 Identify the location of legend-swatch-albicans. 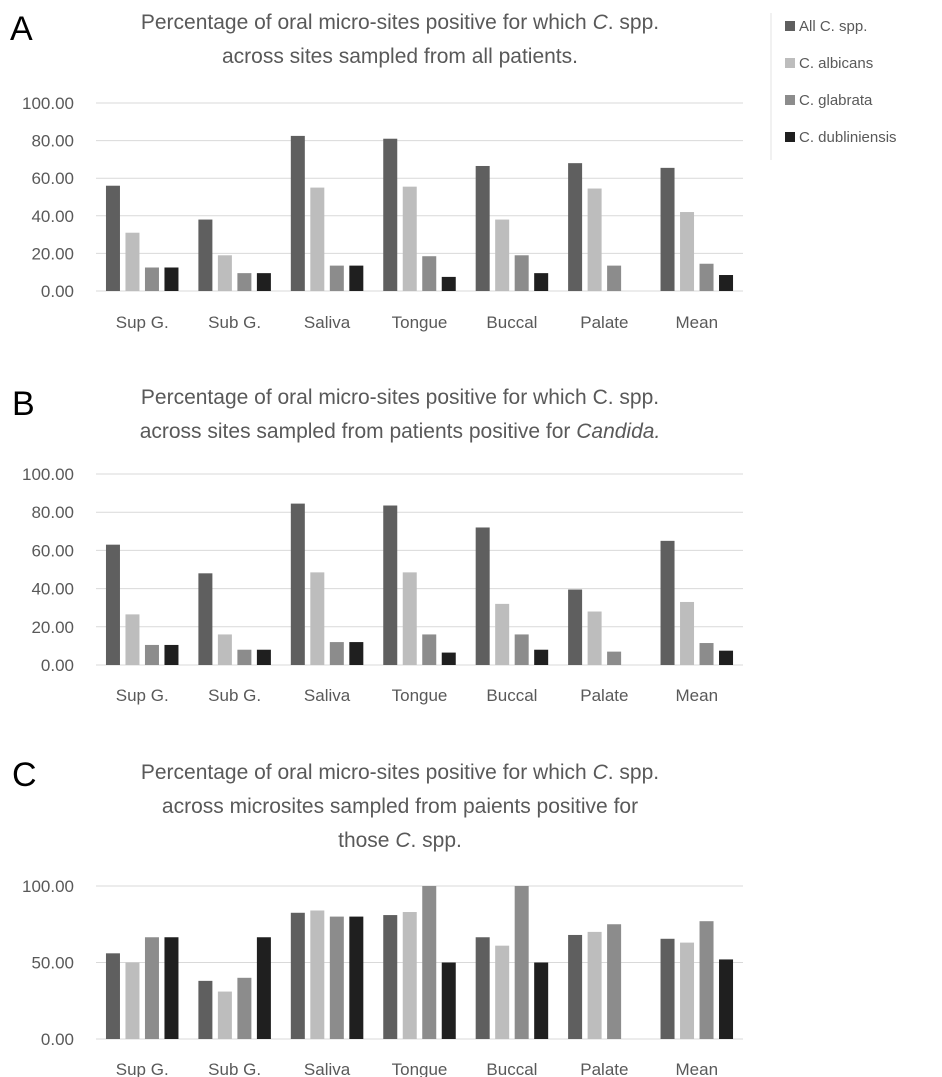
(790, 63).